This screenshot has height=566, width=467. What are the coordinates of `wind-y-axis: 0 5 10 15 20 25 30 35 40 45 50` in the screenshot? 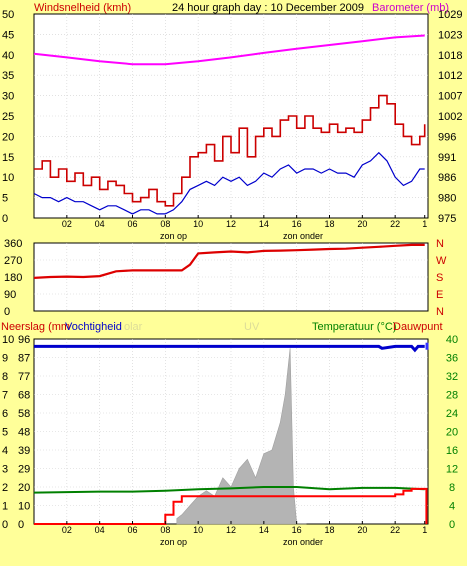 It's located at (8, 117).